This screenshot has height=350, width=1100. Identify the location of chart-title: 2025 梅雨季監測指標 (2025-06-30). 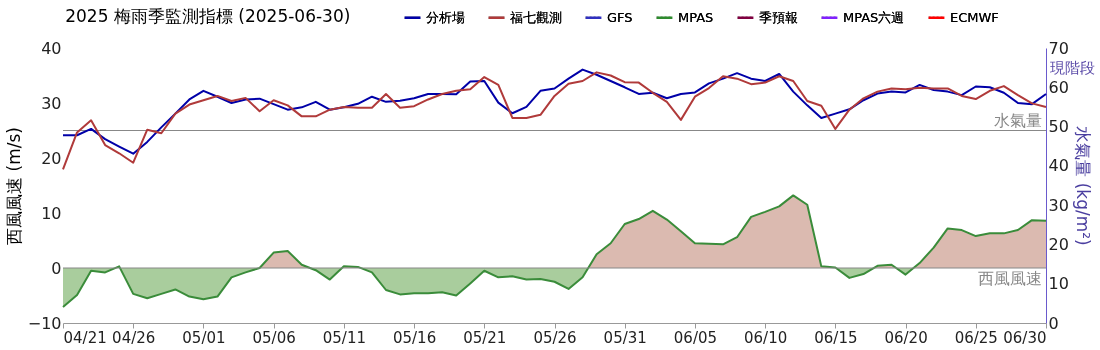
(208, 16).